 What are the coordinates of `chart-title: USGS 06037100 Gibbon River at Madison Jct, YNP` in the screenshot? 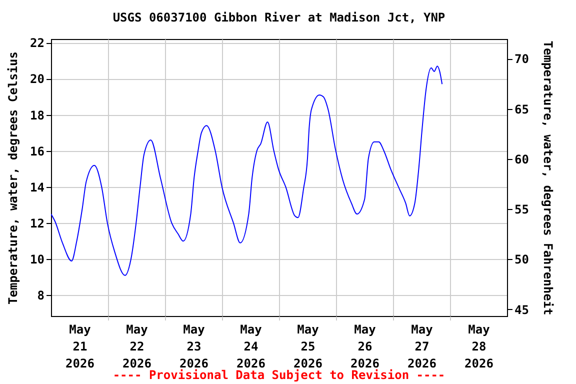 It's located at (279, 17).